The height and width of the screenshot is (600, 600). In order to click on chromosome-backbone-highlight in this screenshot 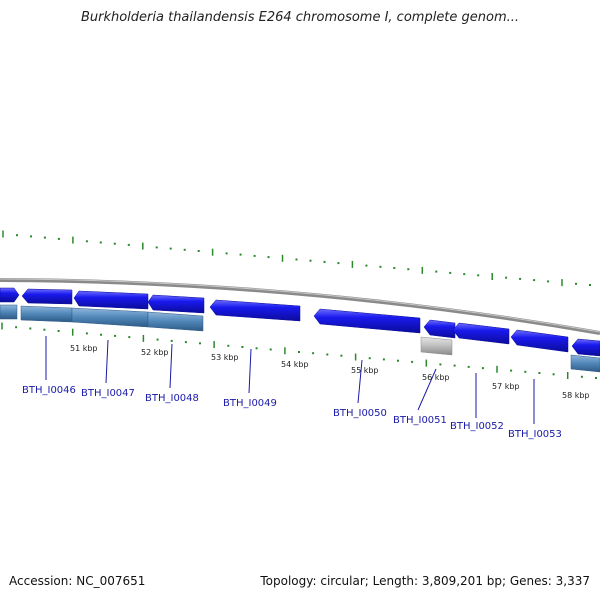, I will do `click(300, 305)`.